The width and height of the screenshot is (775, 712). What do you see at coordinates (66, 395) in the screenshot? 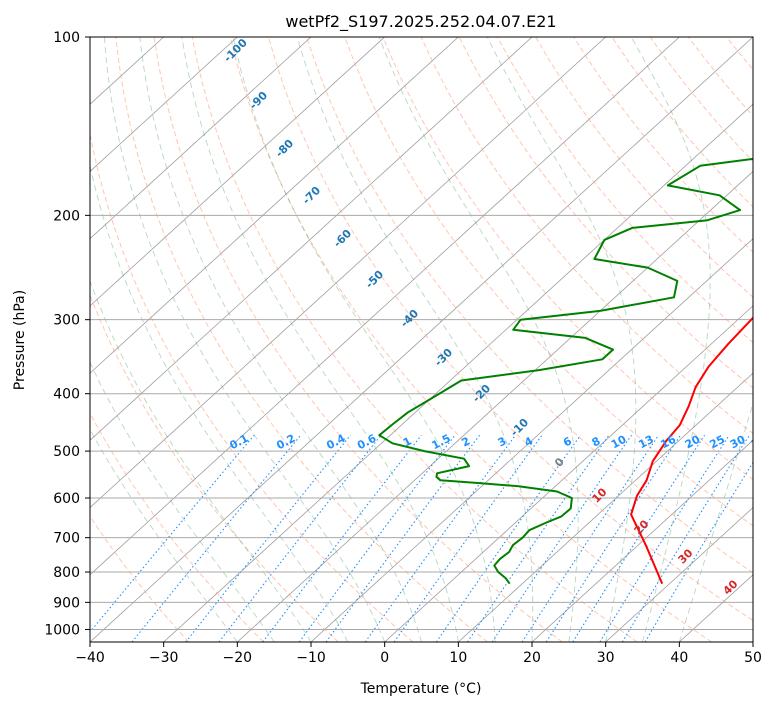
I see `y-tick-label: 400` at bounding box center [66, 395].